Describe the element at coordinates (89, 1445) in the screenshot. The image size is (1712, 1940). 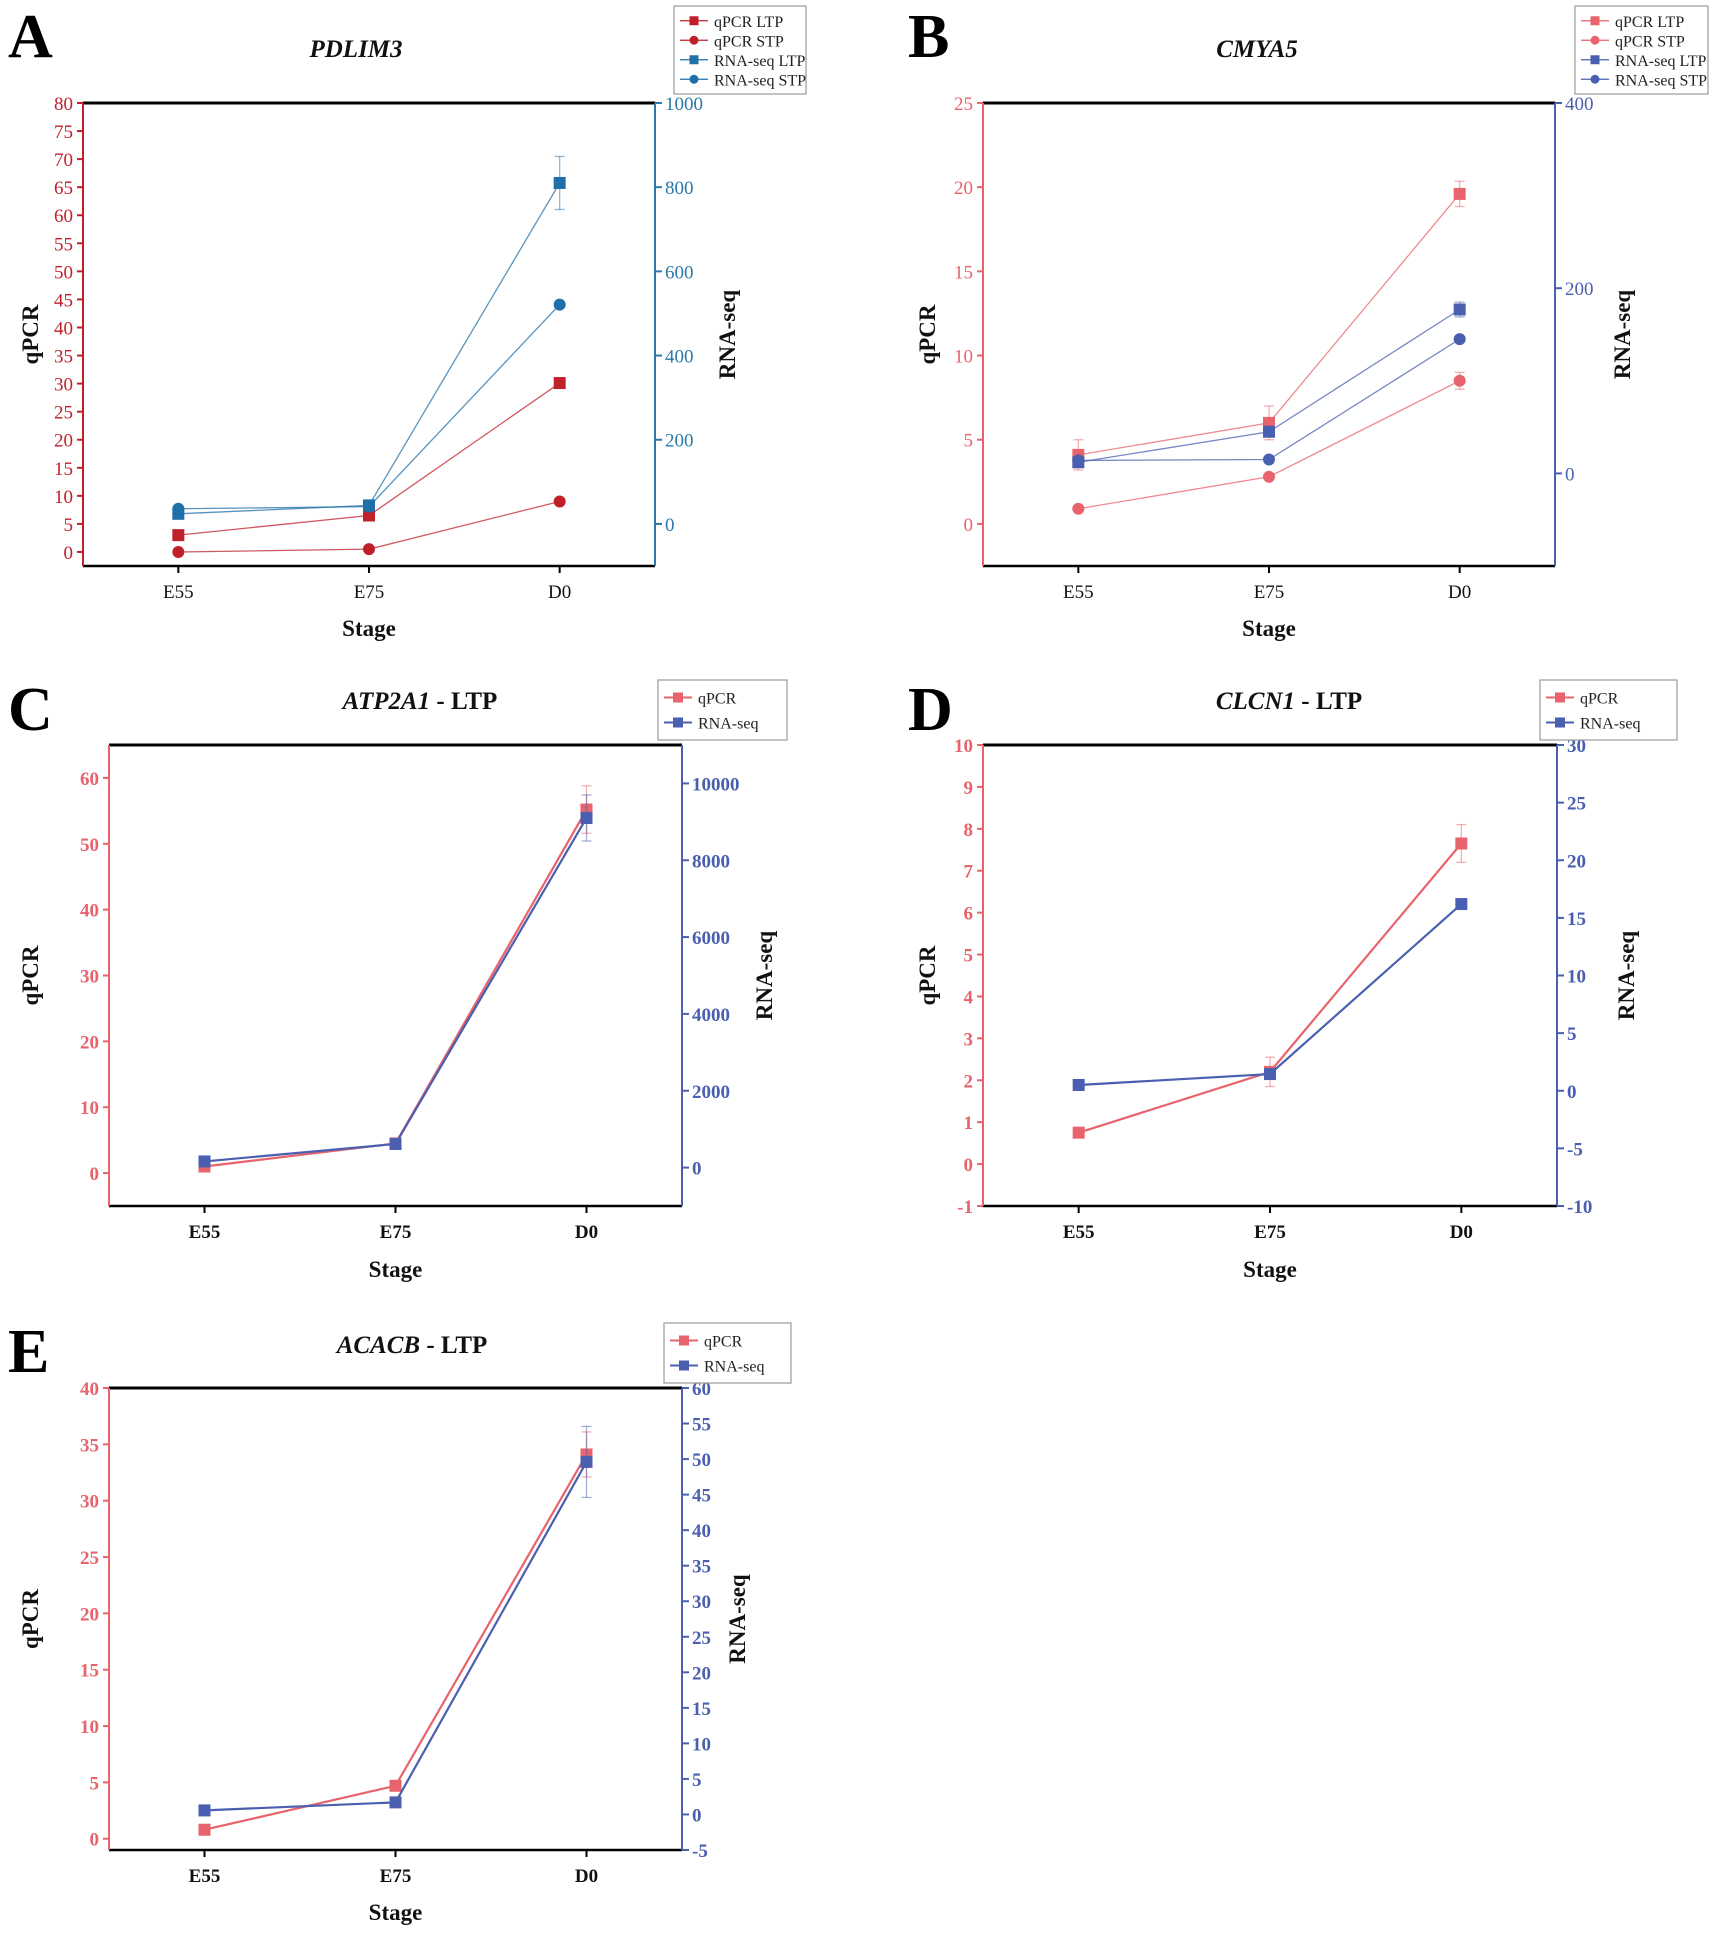
I see `left-y-tick-label: 35` at that location.